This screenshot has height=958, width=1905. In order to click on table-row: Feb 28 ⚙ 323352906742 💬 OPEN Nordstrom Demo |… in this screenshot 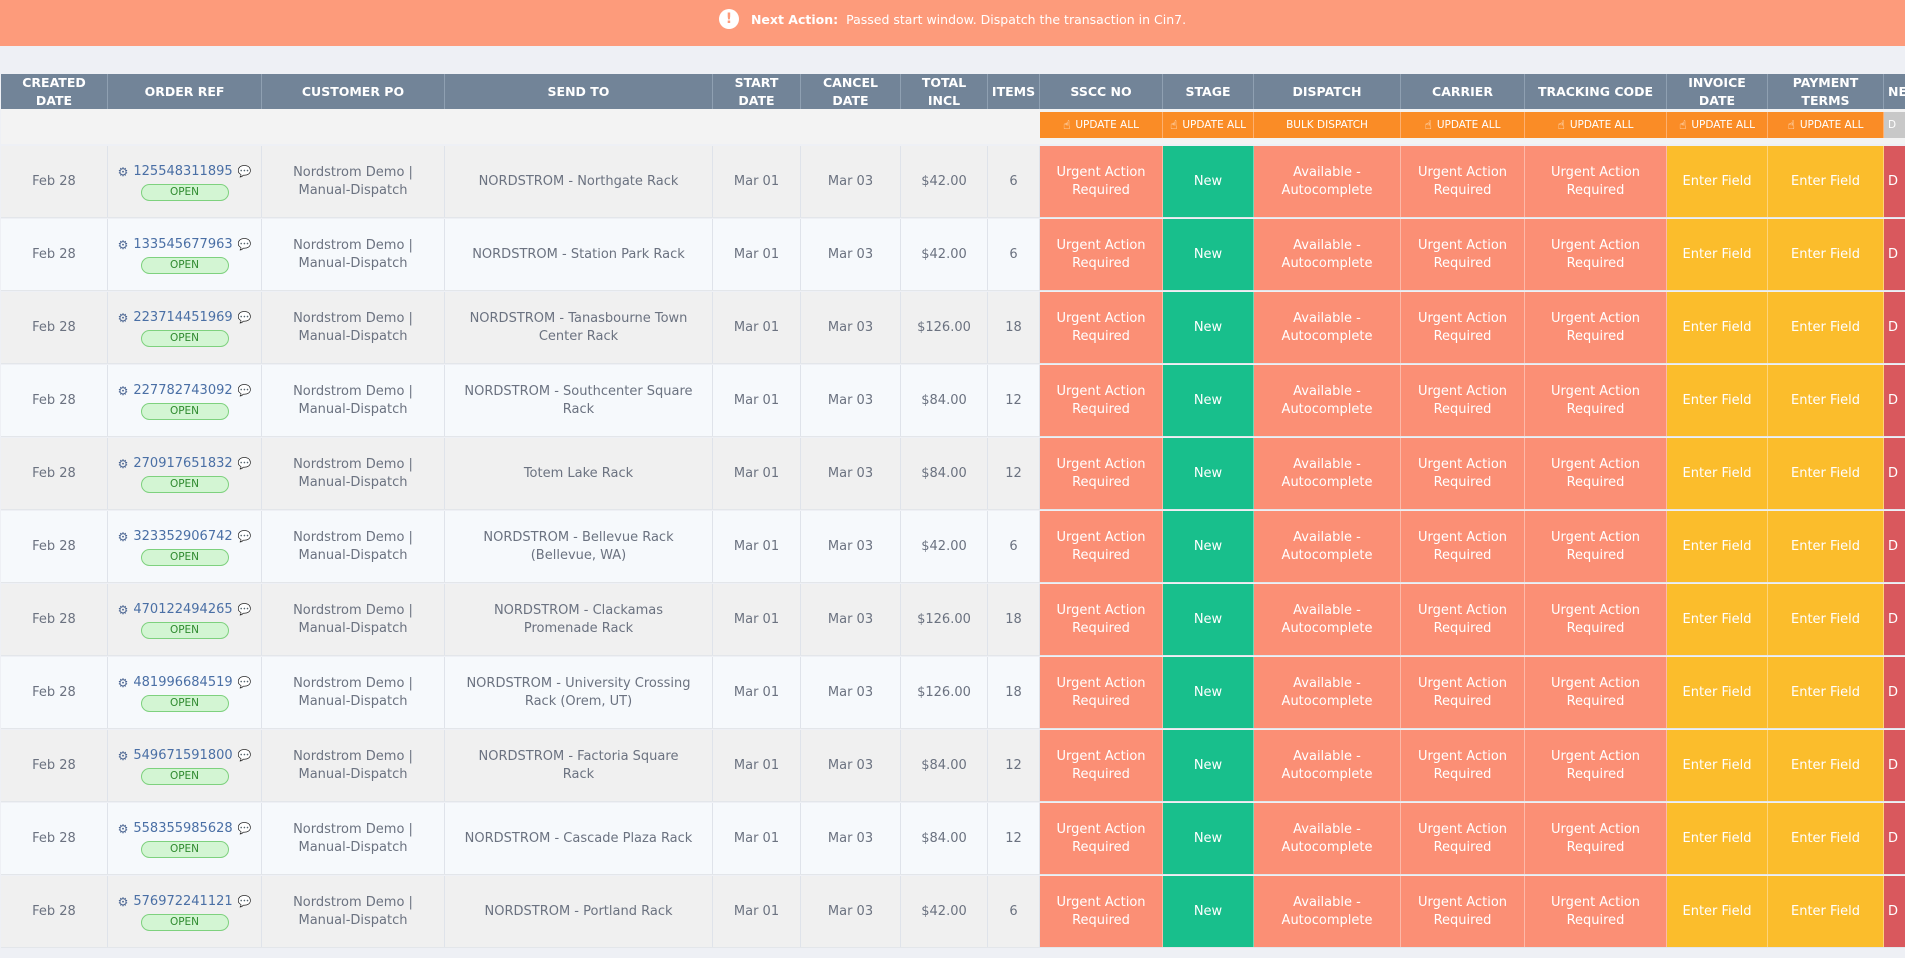, I will do `click(953, 547)`.